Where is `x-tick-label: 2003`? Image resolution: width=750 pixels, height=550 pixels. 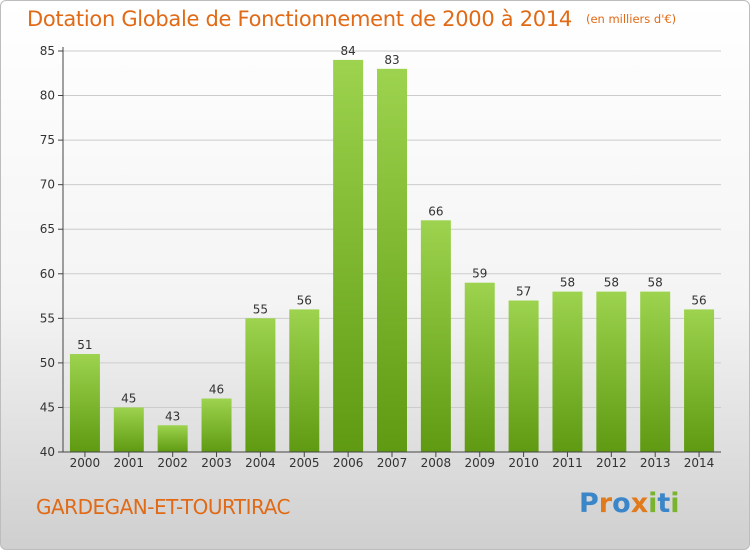
x-tick-label: 2003 is located at coordinates (216, 463).